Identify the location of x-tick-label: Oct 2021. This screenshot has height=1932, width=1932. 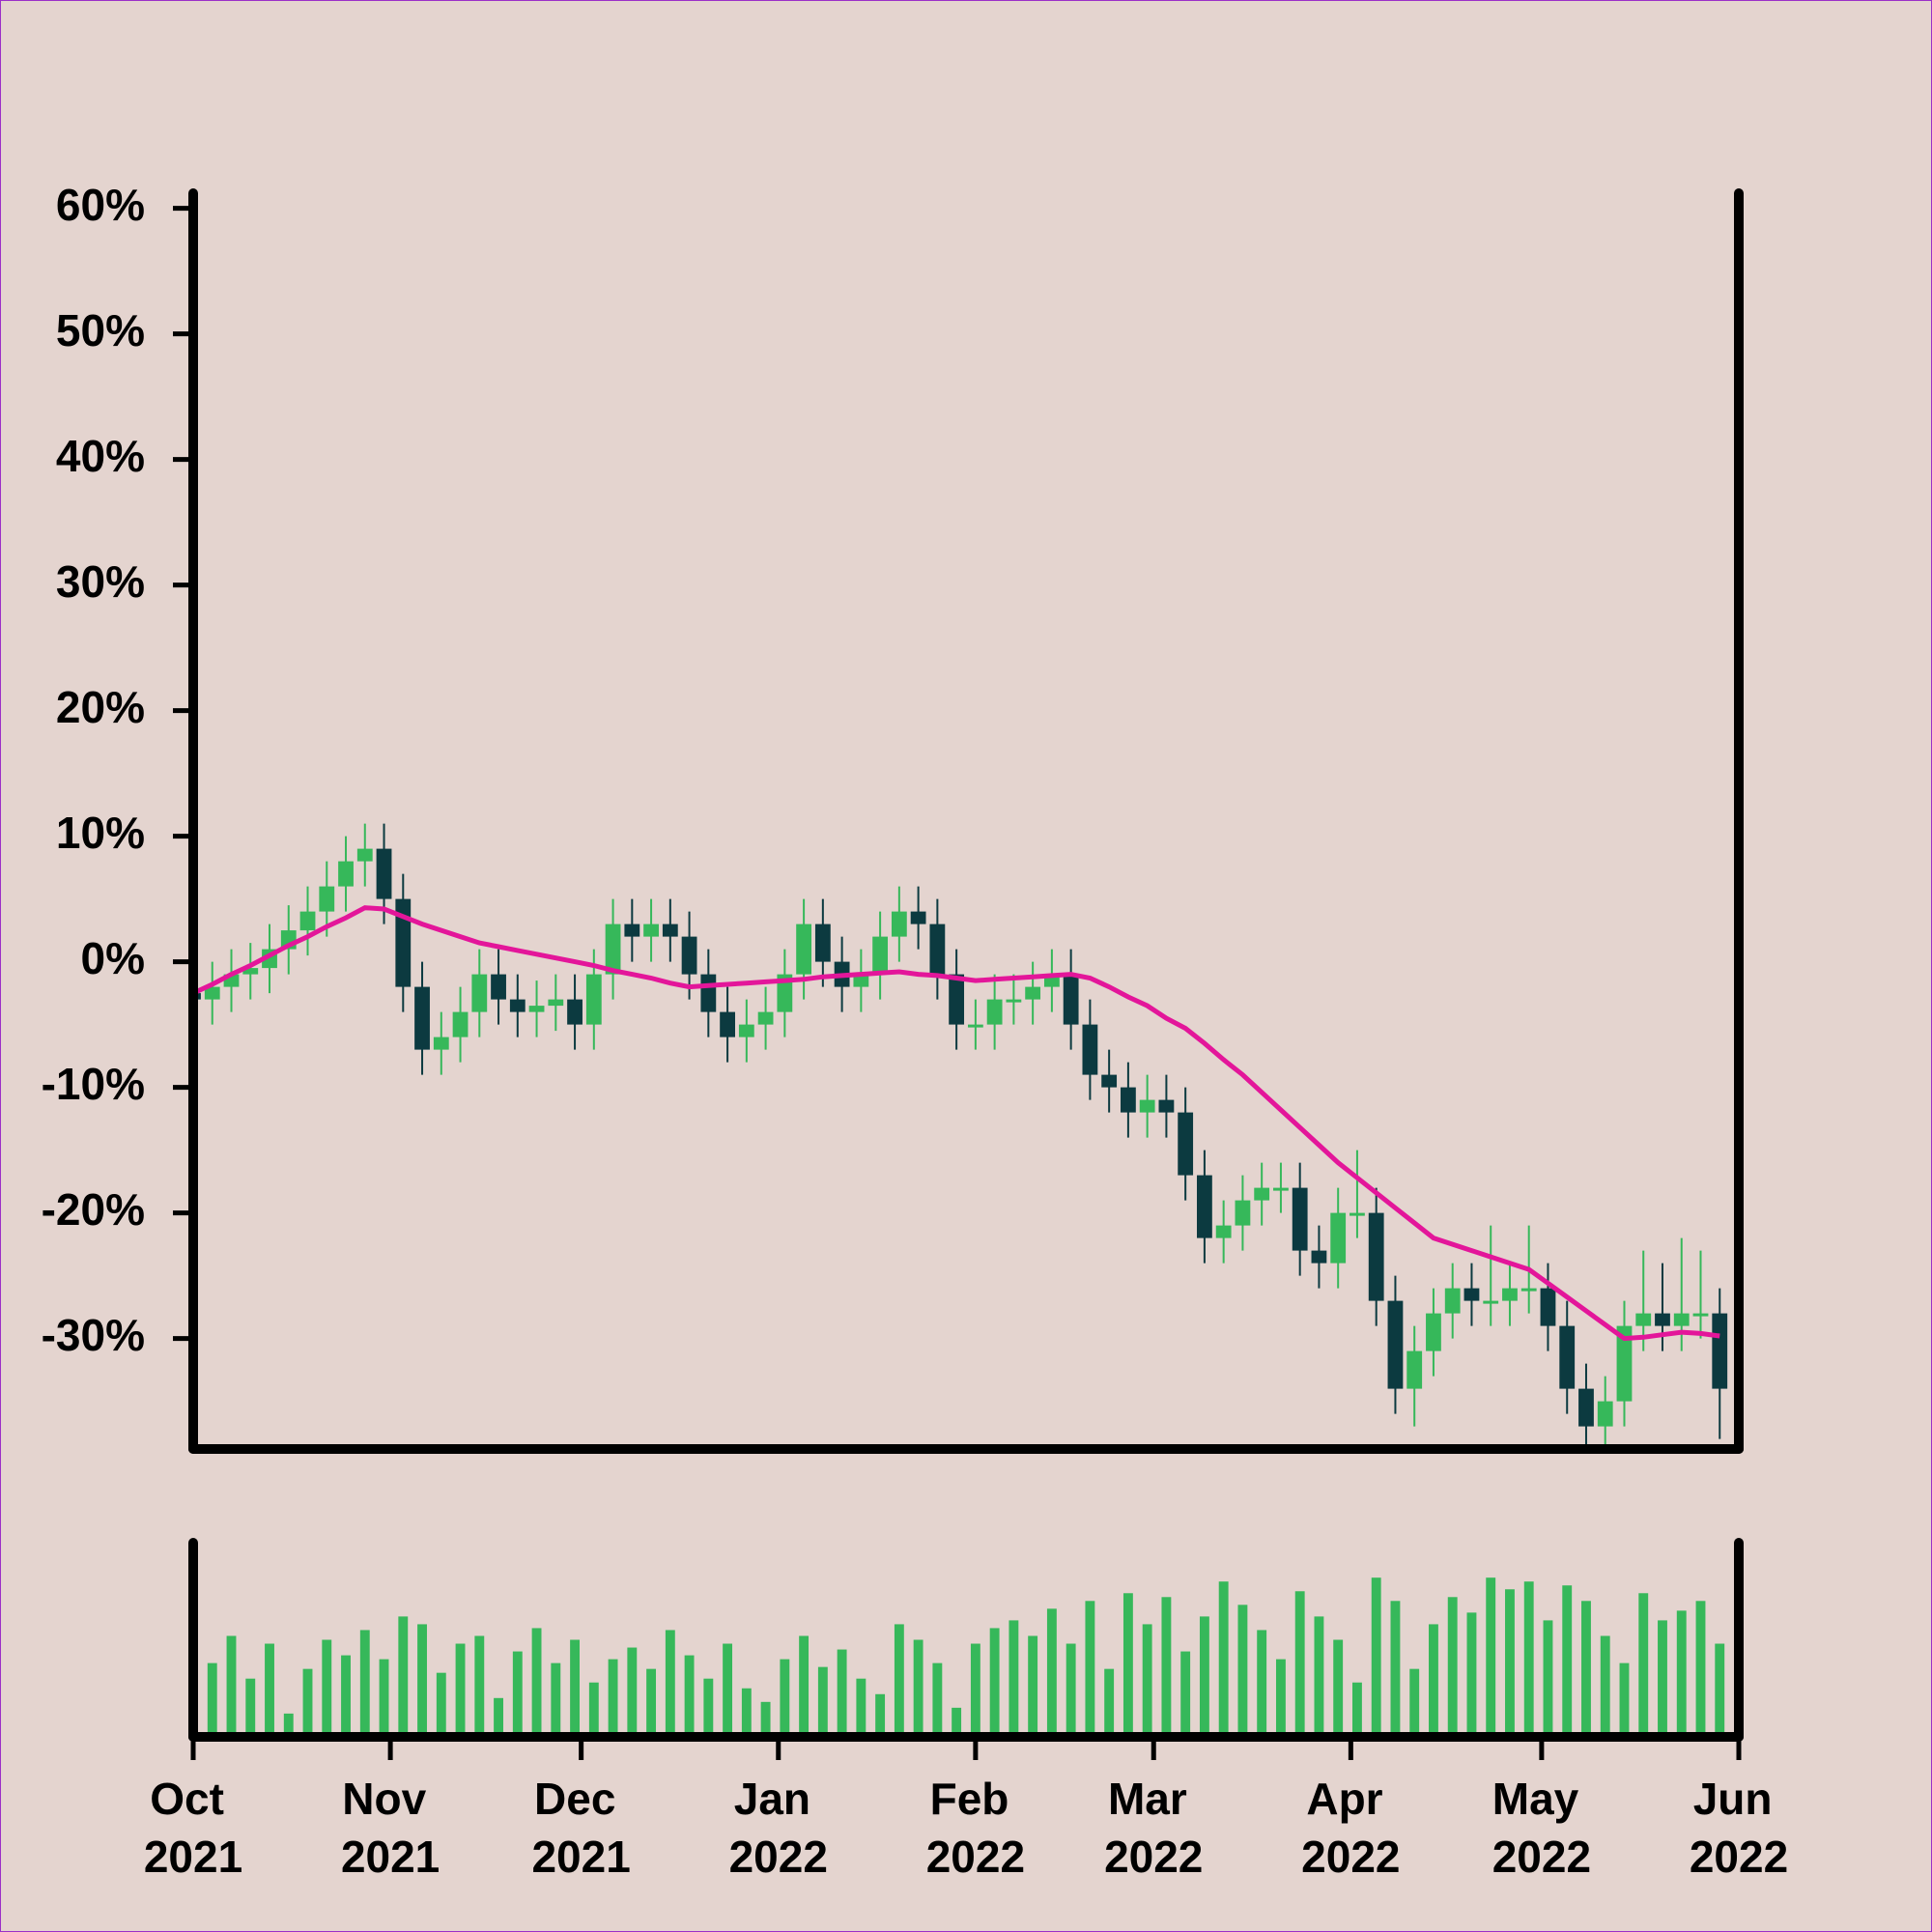
(193, 1828).